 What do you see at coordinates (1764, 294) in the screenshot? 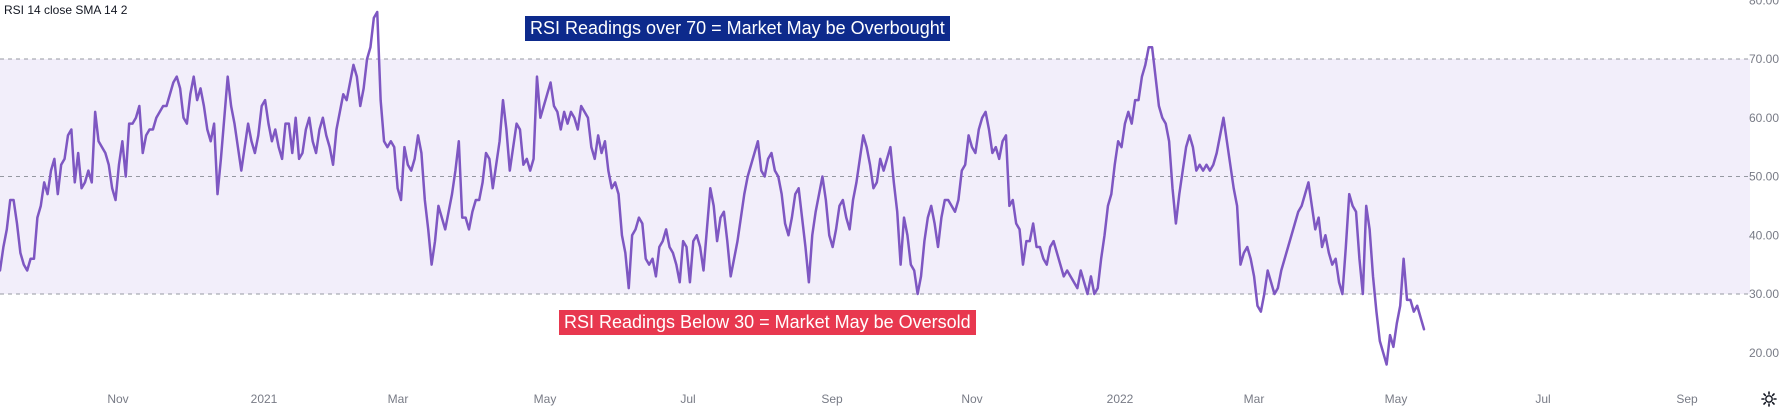
I see `y-tick-label: 30.00` at bounding box center [1764, 294].